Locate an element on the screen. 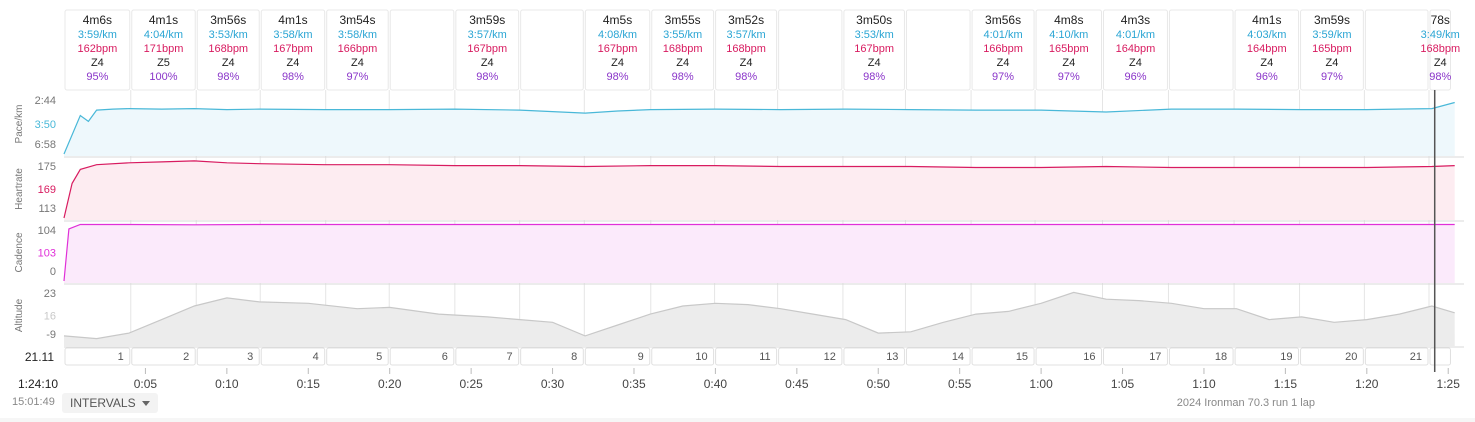 This screenshot has width=1475, height=422. heartrate-area is located at coordinates (759, 190).